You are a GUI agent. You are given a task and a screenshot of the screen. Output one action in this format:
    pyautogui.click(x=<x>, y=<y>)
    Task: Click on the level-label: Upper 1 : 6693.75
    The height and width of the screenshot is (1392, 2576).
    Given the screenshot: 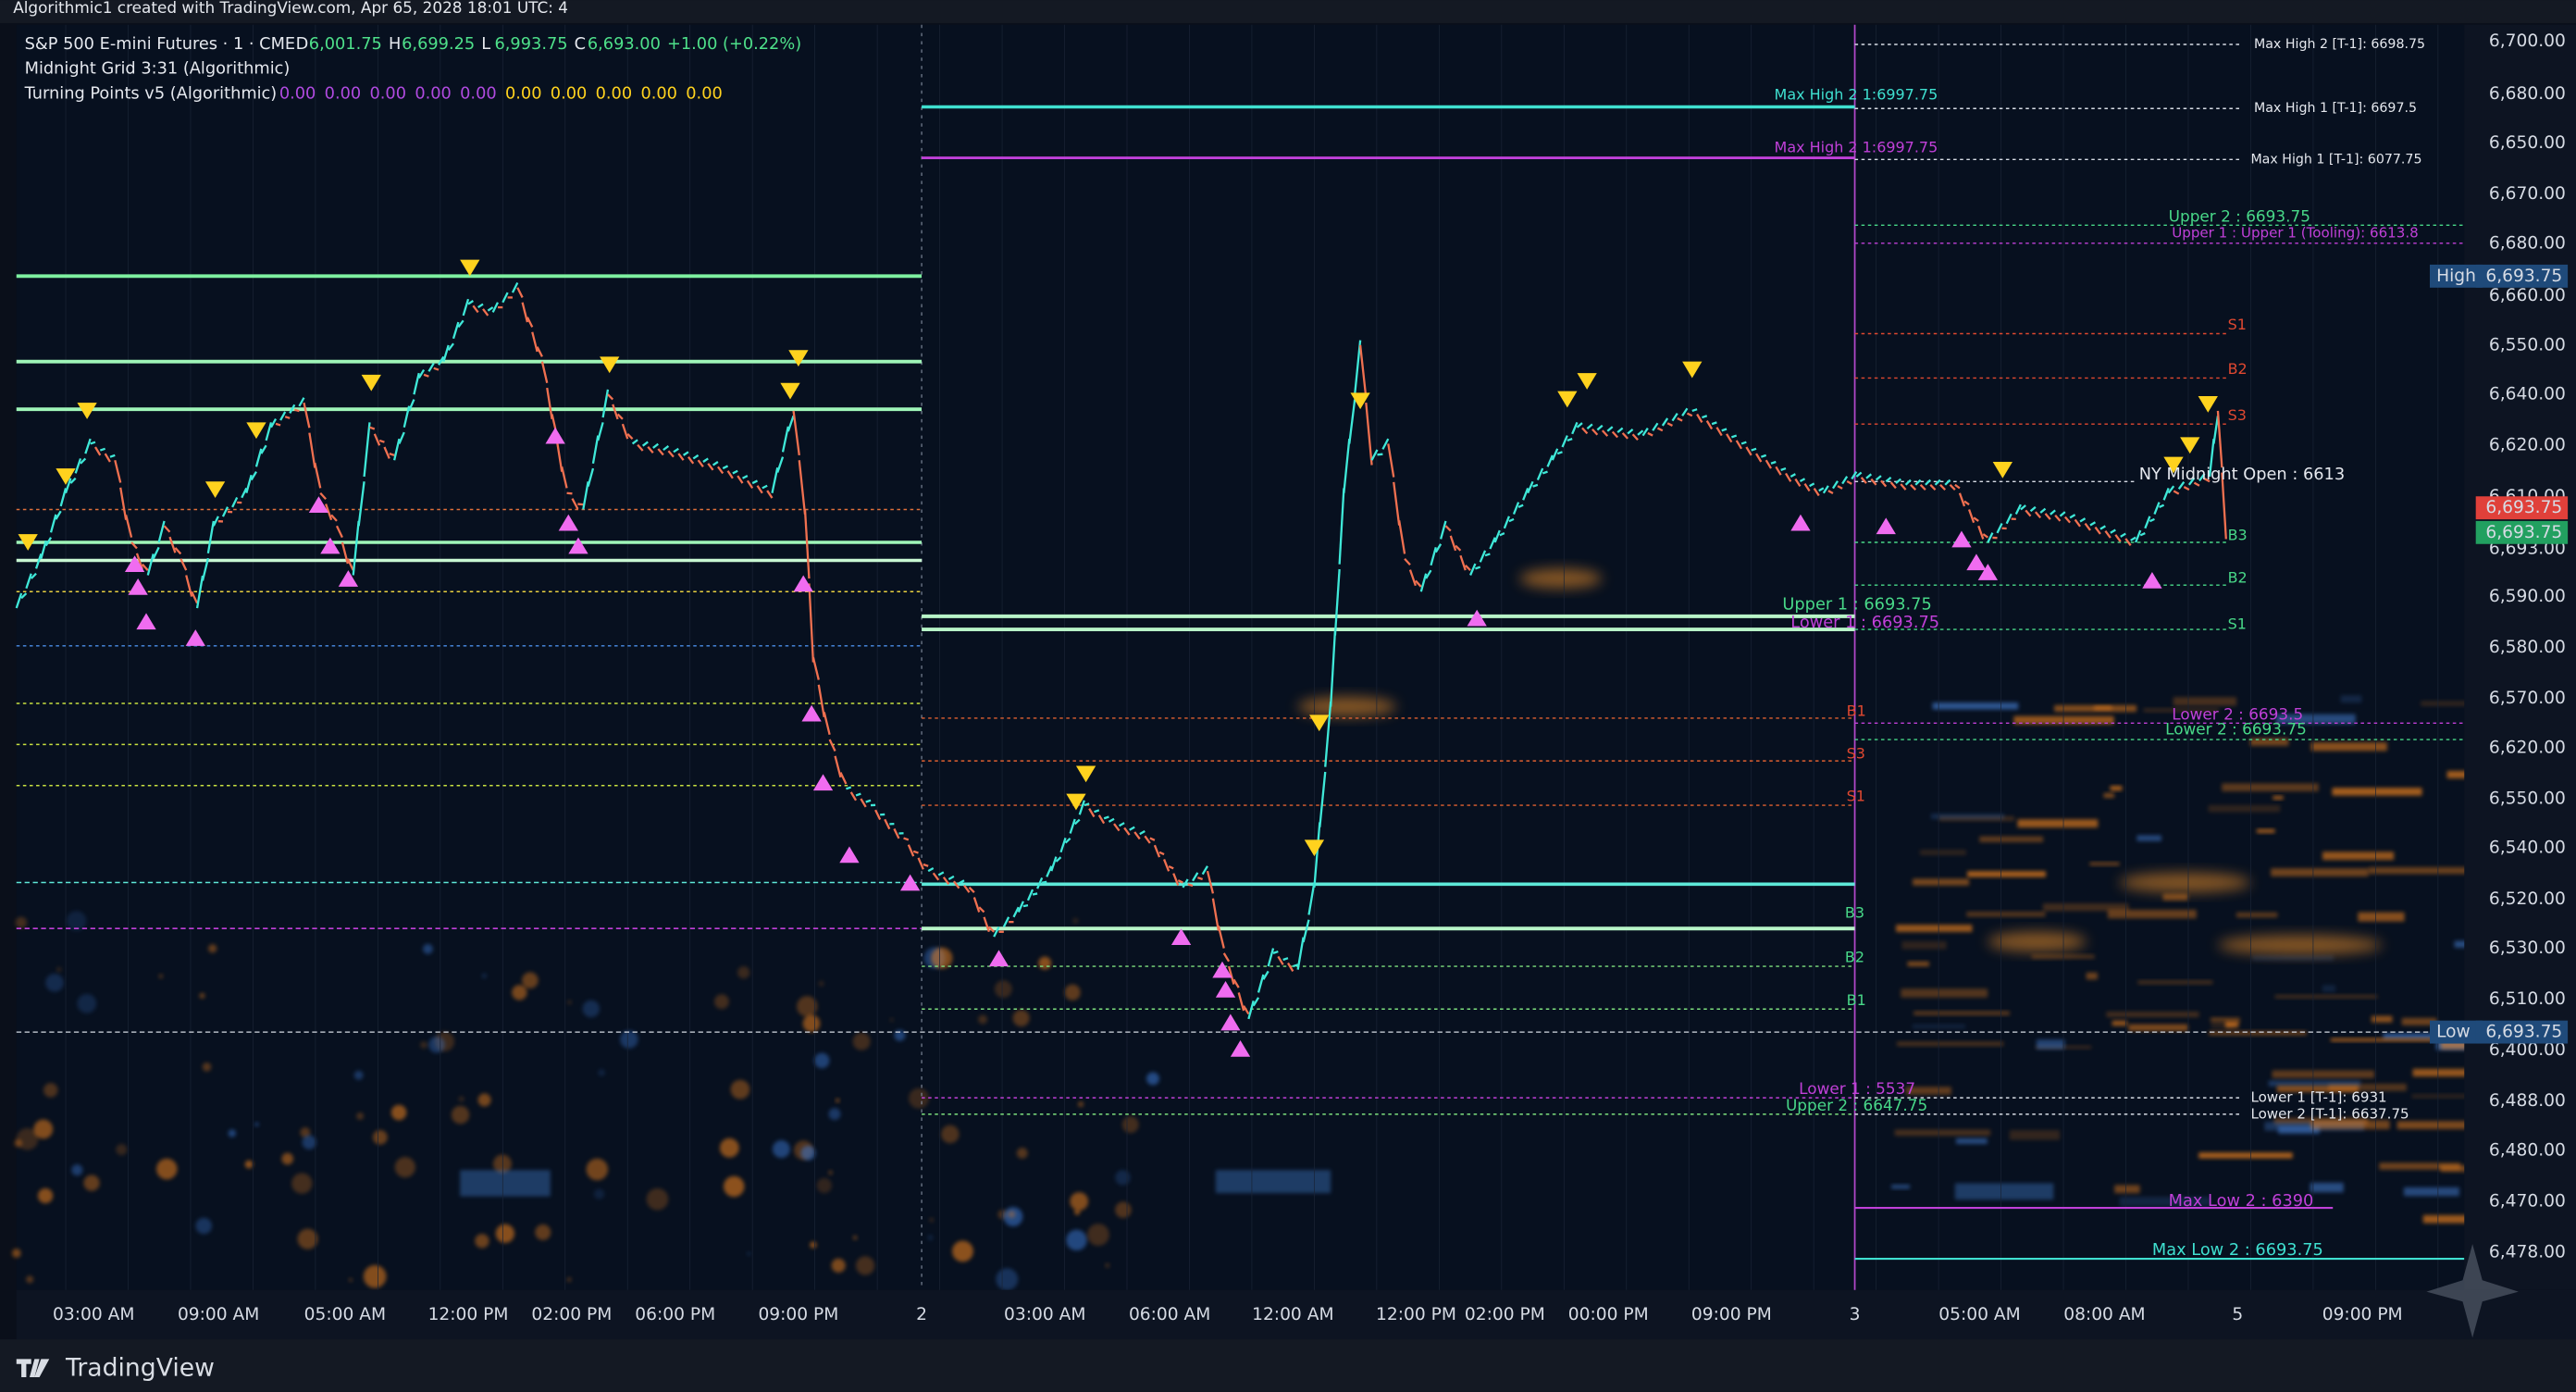 What is the action you would take?
    pyautogui.click(x=1857, y=604)
    